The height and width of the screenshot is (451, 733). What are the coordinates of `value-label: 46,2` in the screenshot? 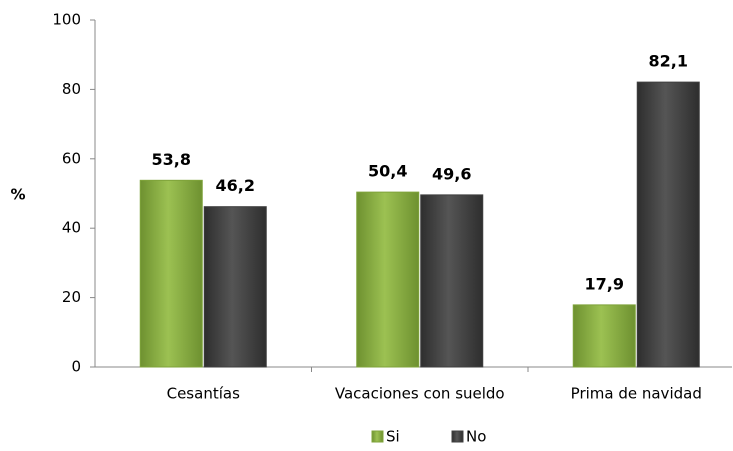 It's located at (235, 185).